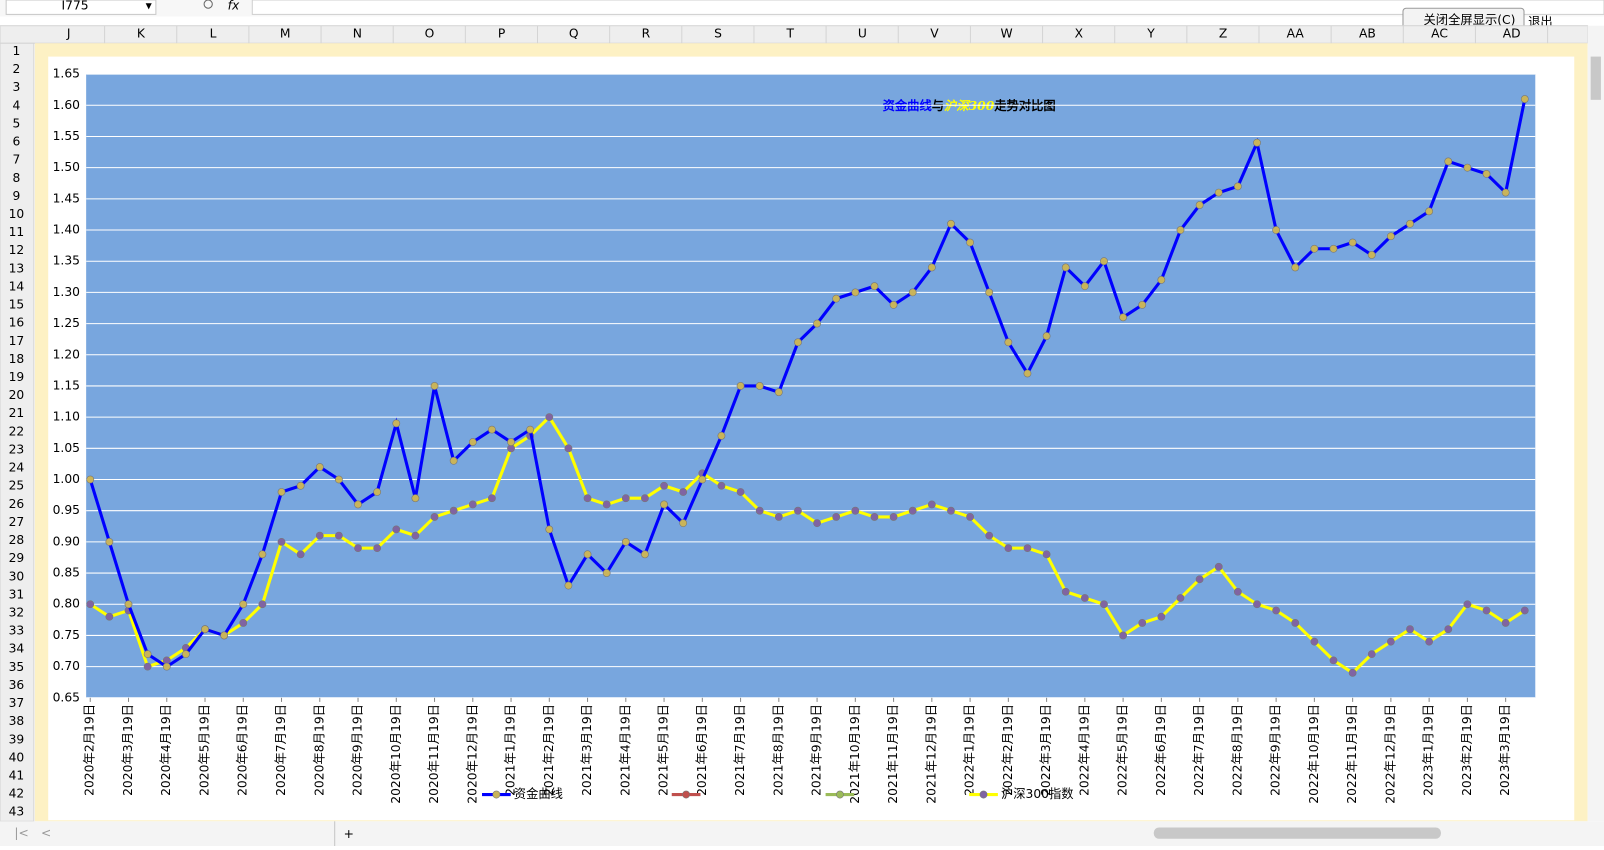 This screenshot has height=850, width=1604. What do you see at coordinates (1297, 833) in the screenshot?
I see `h-scroll-thumb` at bounding box center [1297, 833].